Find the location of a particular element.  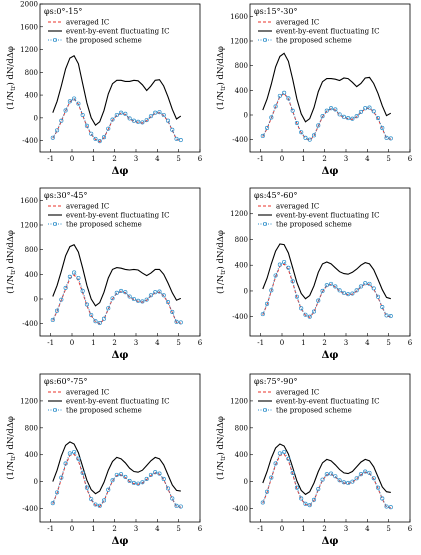

panel-title: φs:0°-15° is located at coordinates (63, 11).